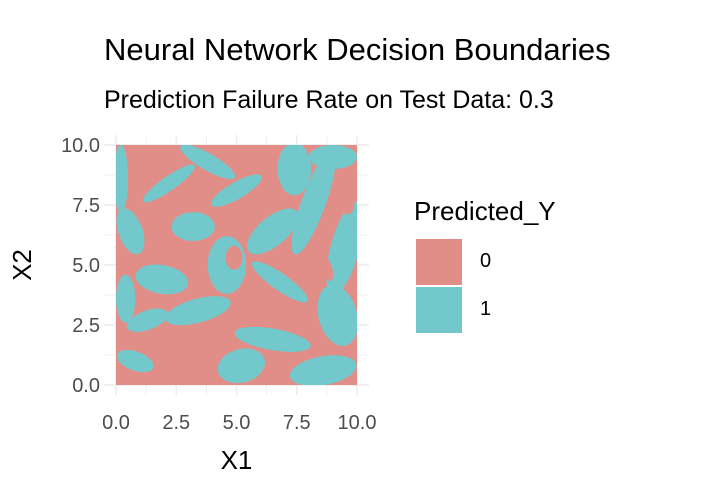  What do you see at coordinates (485, 211) in the screenshot?
I see `legend-title: Predicted_Y` at bounding box center [485, 211].